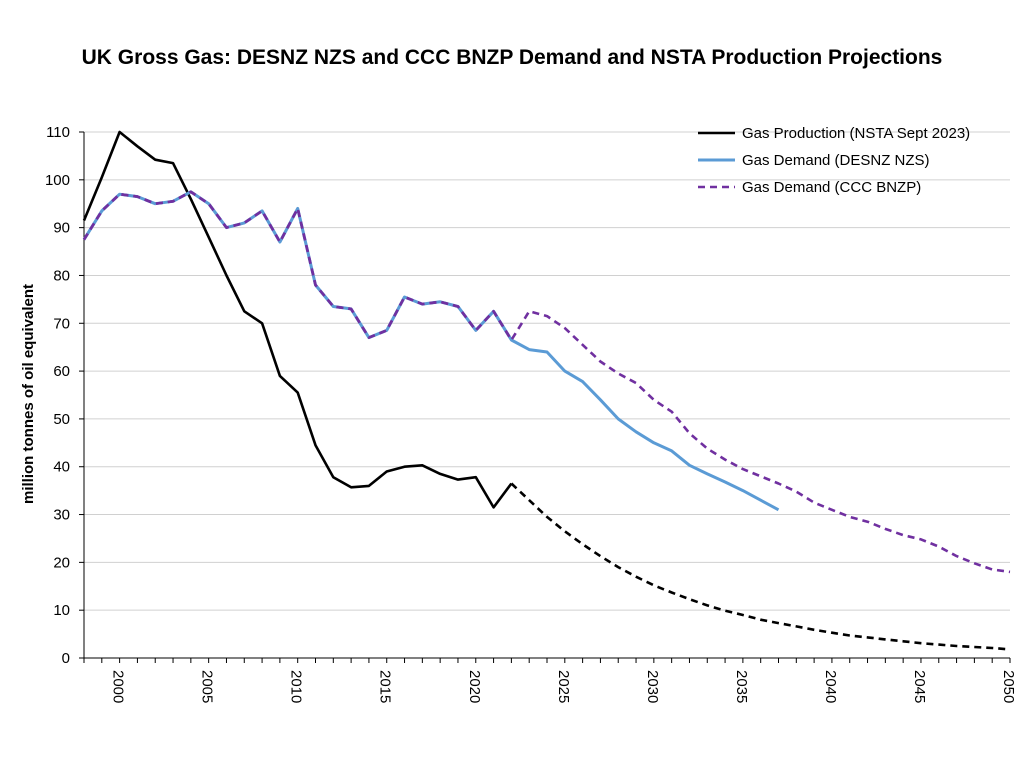 This screenshot has height=768, width=1024. I want to click on x-tick-label-2005: 2005, so click(207, 686).